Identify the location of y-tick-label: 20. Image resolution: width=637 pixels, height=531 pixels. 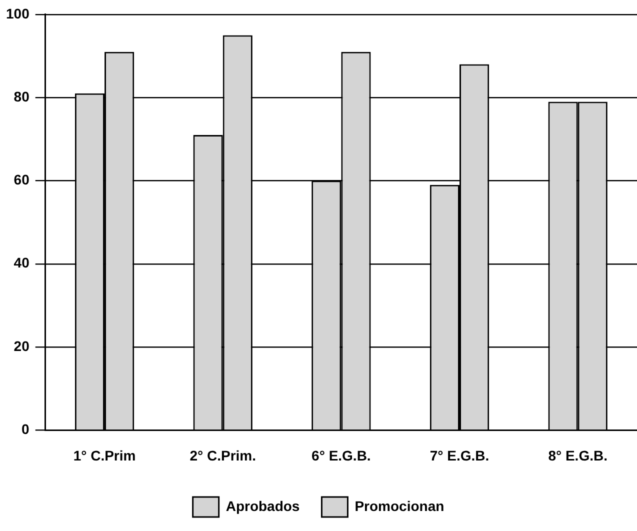
(22, 346).